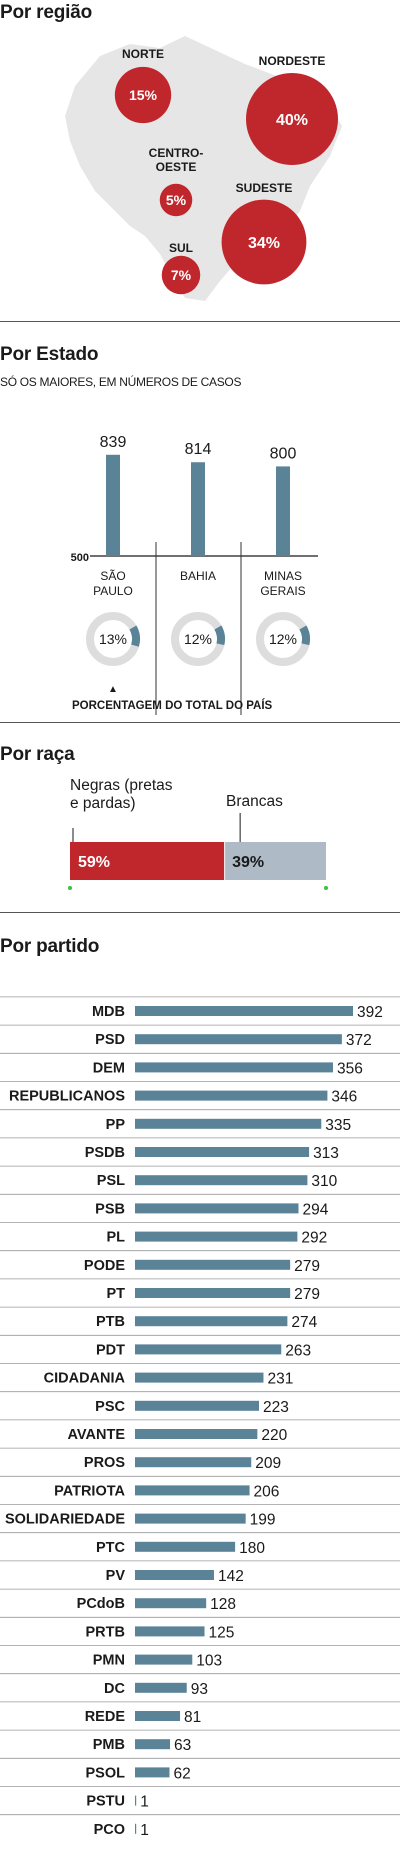  I want to click on state-footnote: PORCENTAGEM DO TOTAL DO PAÍS, so click(172, 705).